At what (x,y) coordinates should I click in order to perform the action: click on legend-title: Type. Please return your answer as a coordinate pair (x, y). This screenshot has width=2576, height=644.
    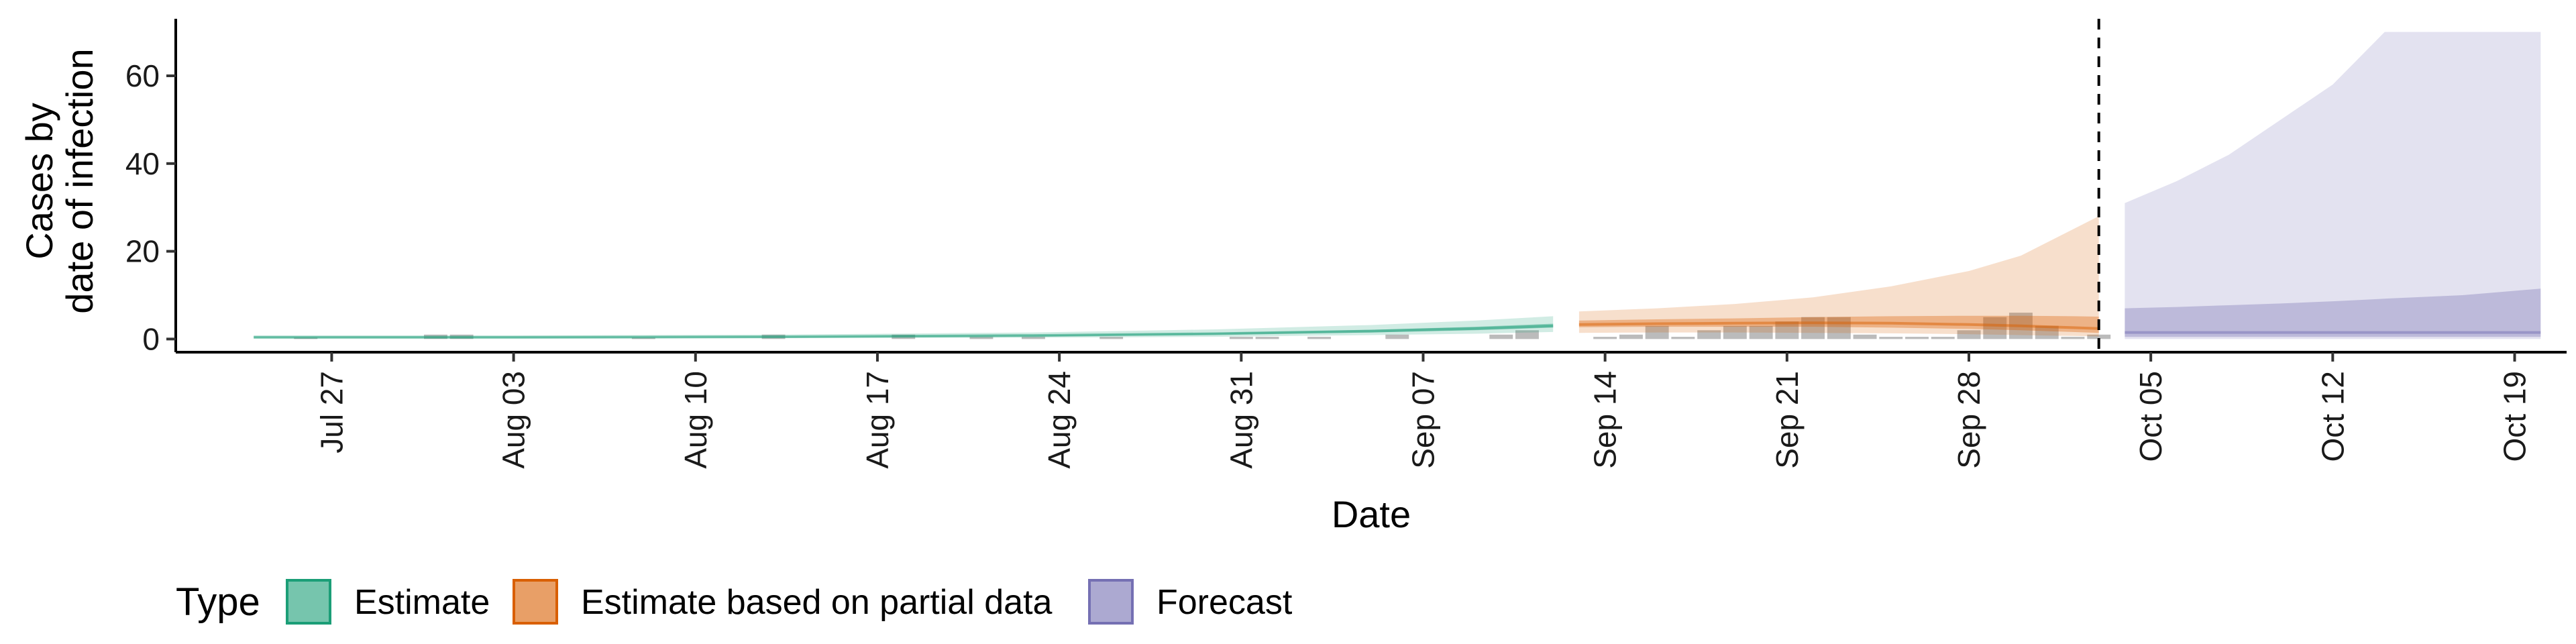
    Looking at the image, I should click on (218, 602).